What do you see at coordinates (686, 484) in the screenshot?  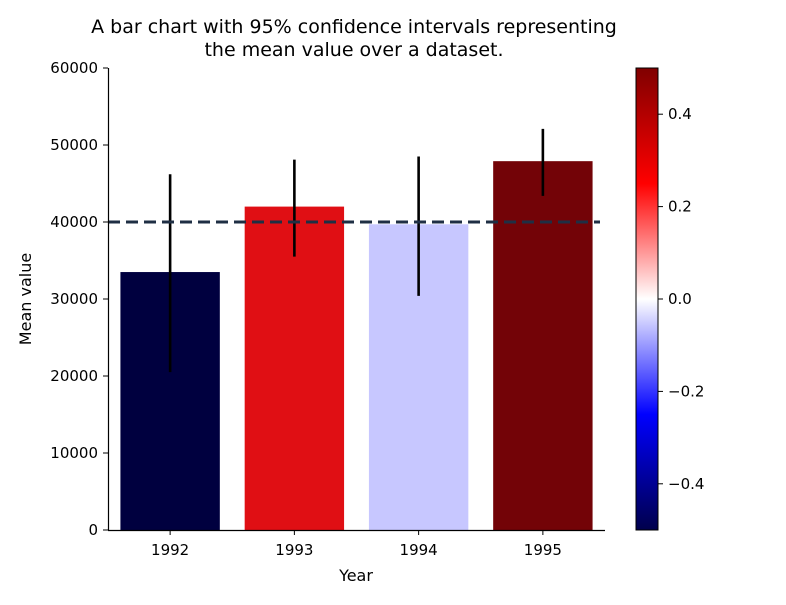 I see `colorbar-tick-label: −0.4` at bounding box center [686, 484].